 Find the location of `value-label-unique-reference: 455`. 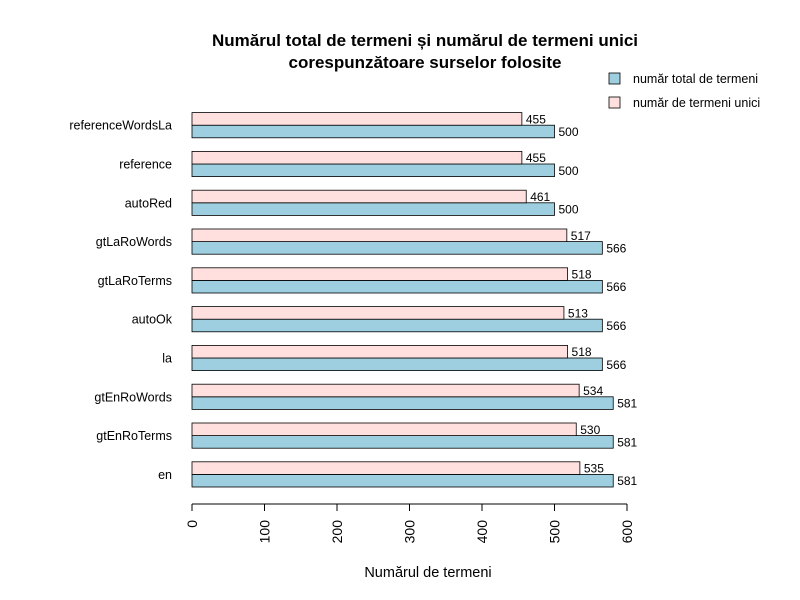

value-label-unique-reference: 455 is located at coordinates (536, 158).